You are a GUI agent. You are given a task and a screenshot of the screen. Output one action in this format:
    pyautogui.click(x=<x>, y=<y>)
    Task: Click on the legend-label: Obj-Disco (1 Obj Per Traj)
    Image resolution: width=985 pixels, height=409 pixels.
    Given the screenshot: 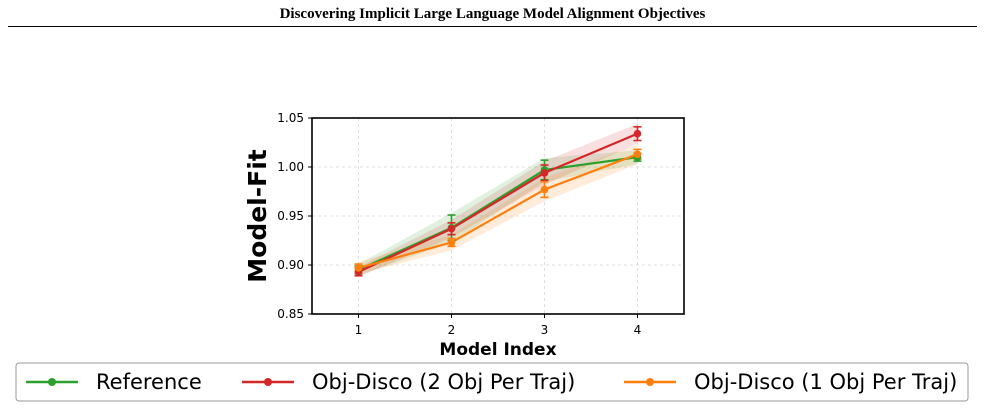 What is the action you would take?
    pyautogui.click(x=825, y=382)
    